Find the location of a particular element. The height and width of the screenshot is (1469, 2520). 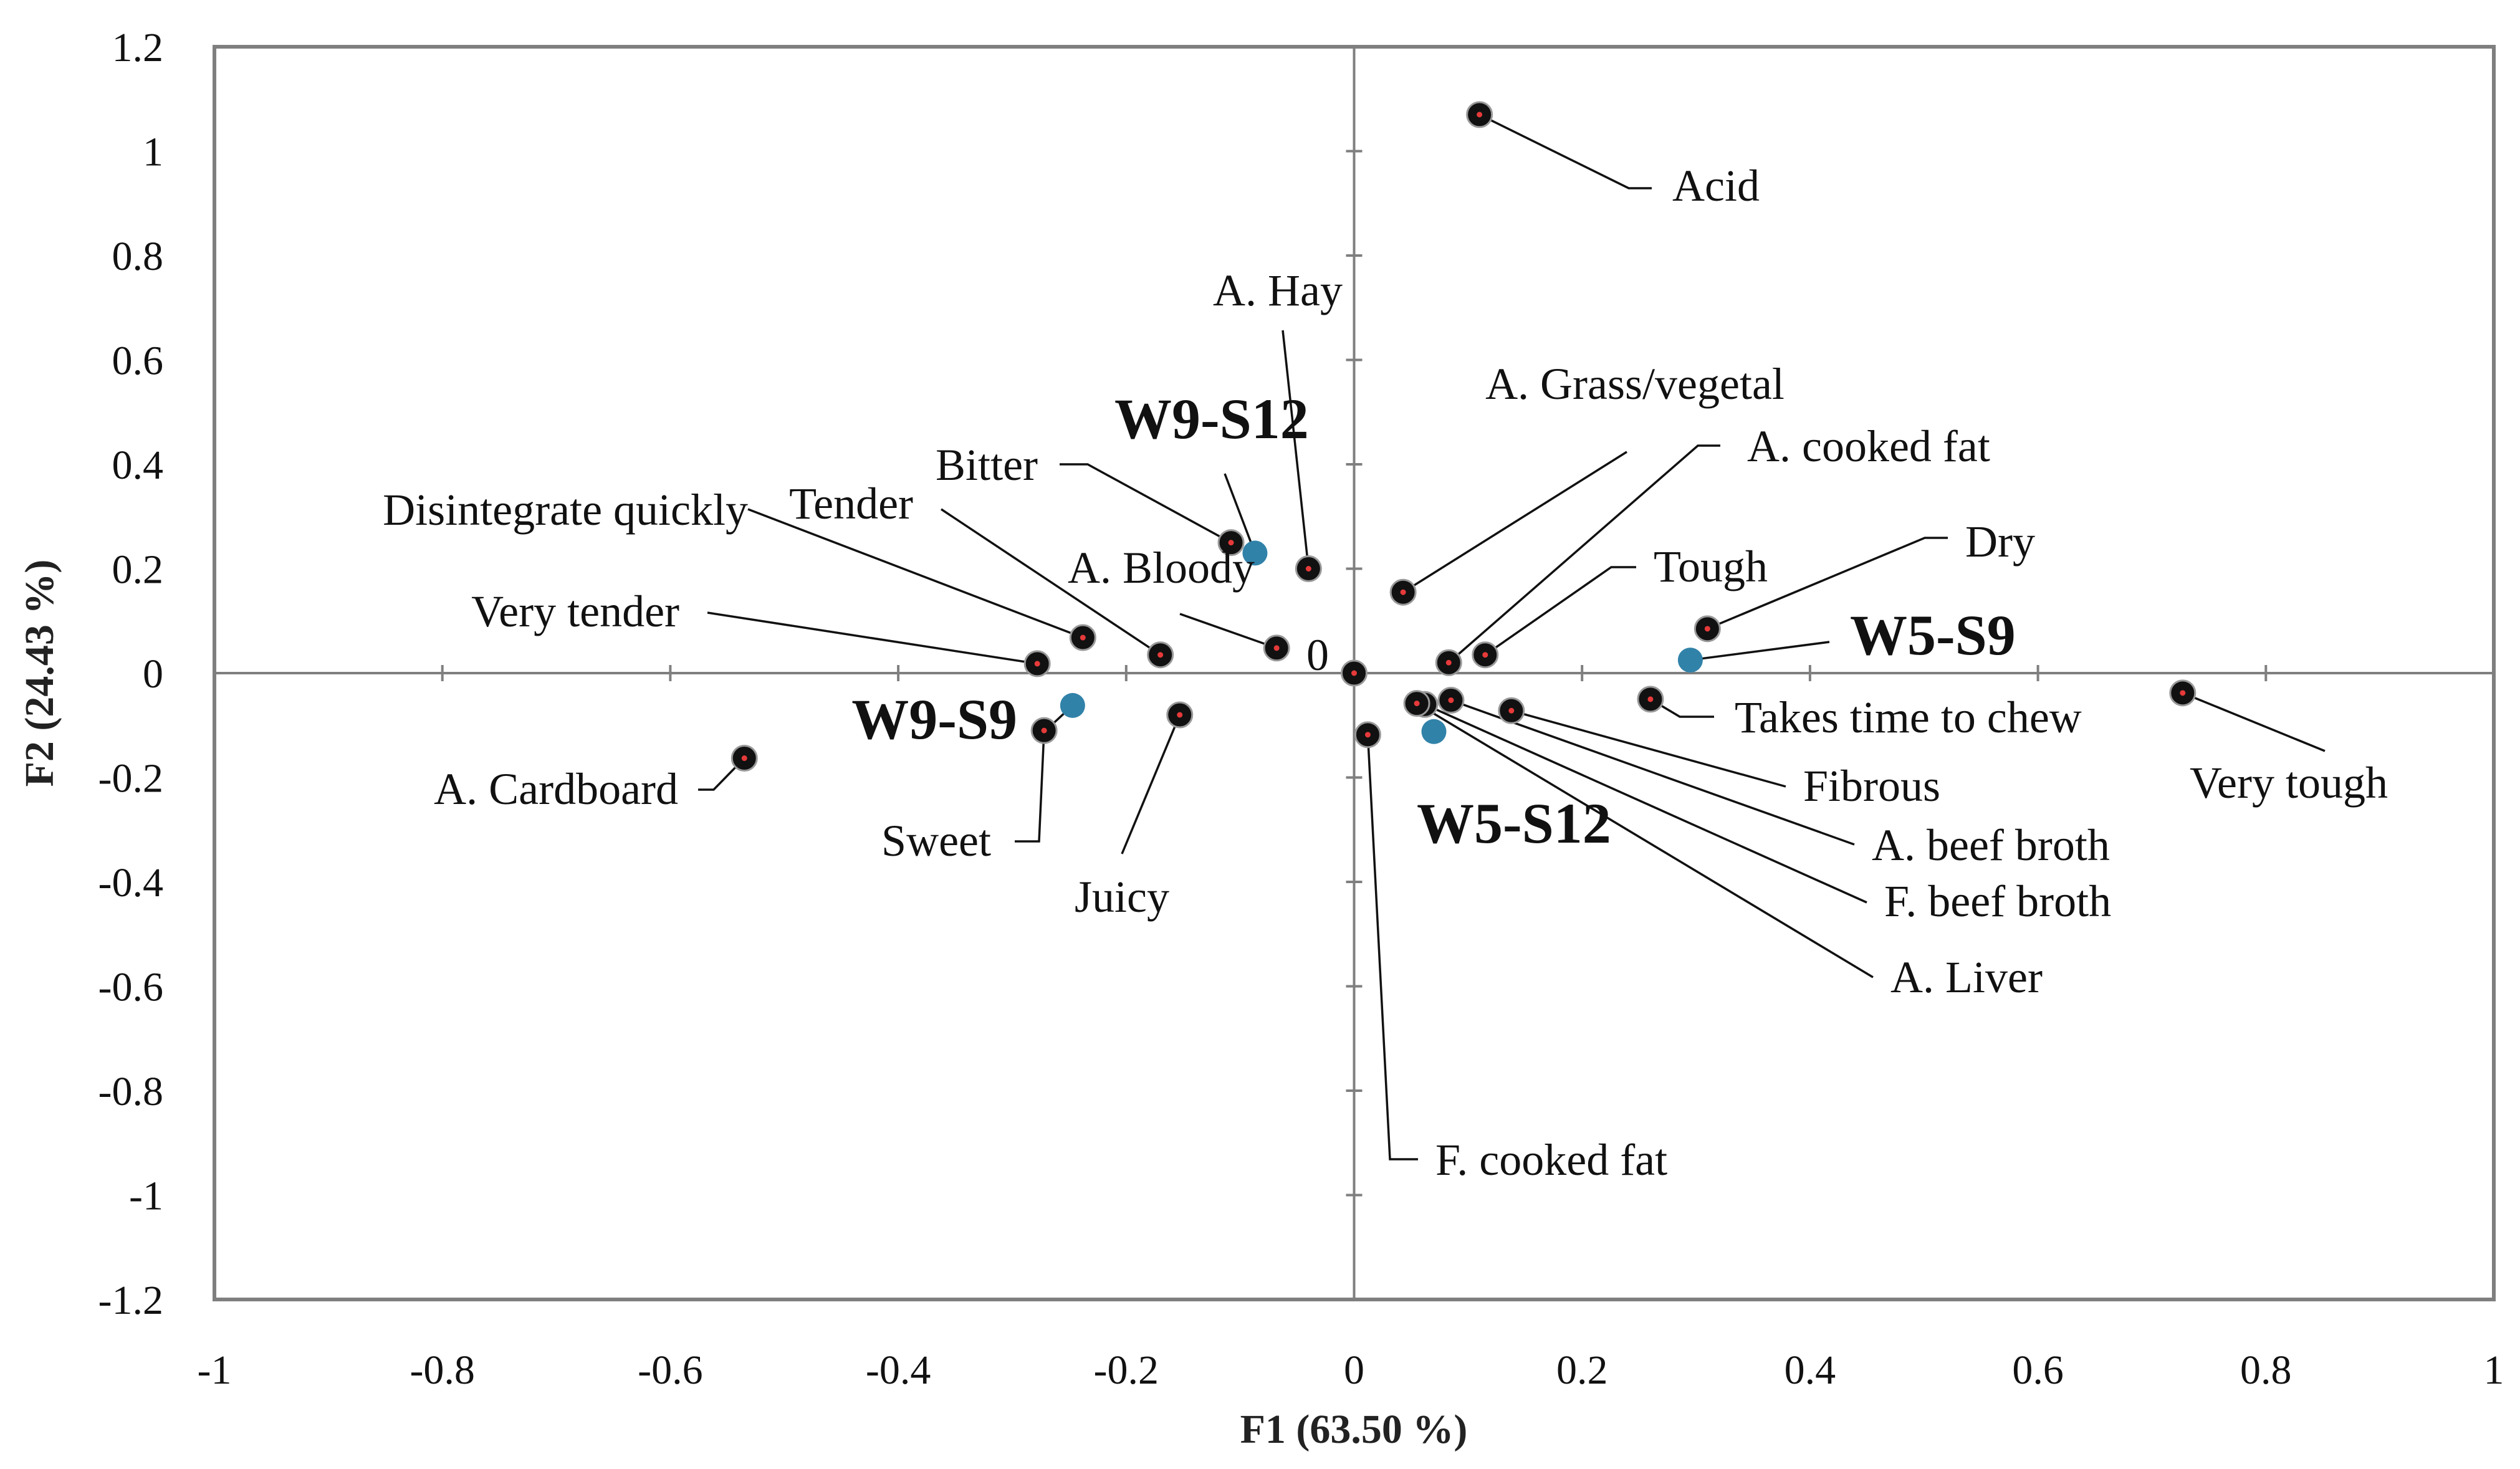

attribute-label: F. beef broth is located at coordinates (1997, 901).